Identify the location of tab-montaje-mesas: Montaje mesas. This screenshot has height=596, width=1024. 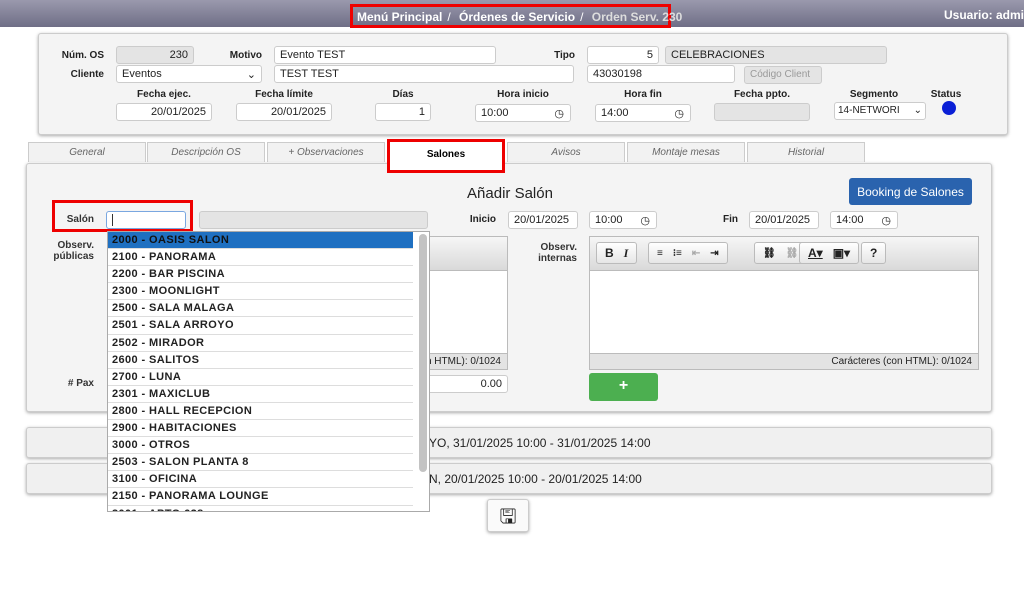
(686, 152).